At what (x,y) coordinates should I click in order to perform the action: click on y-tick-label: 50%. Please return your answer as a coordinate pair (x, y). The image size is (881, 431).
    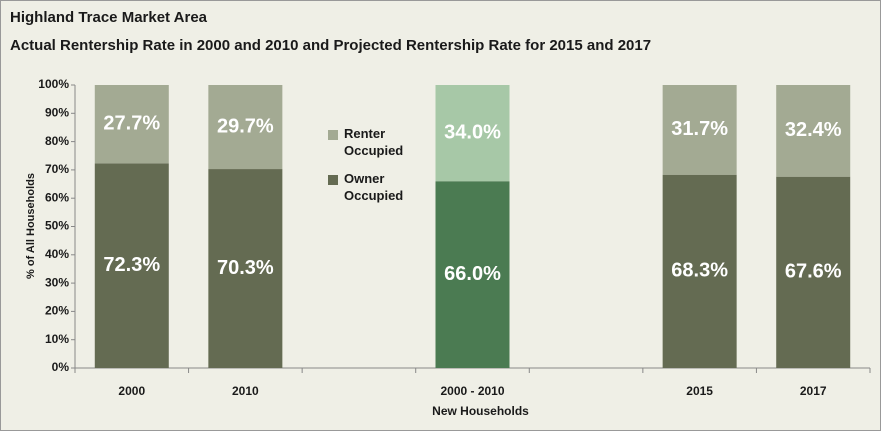
    Looking at the image, I should click on (57, 226).